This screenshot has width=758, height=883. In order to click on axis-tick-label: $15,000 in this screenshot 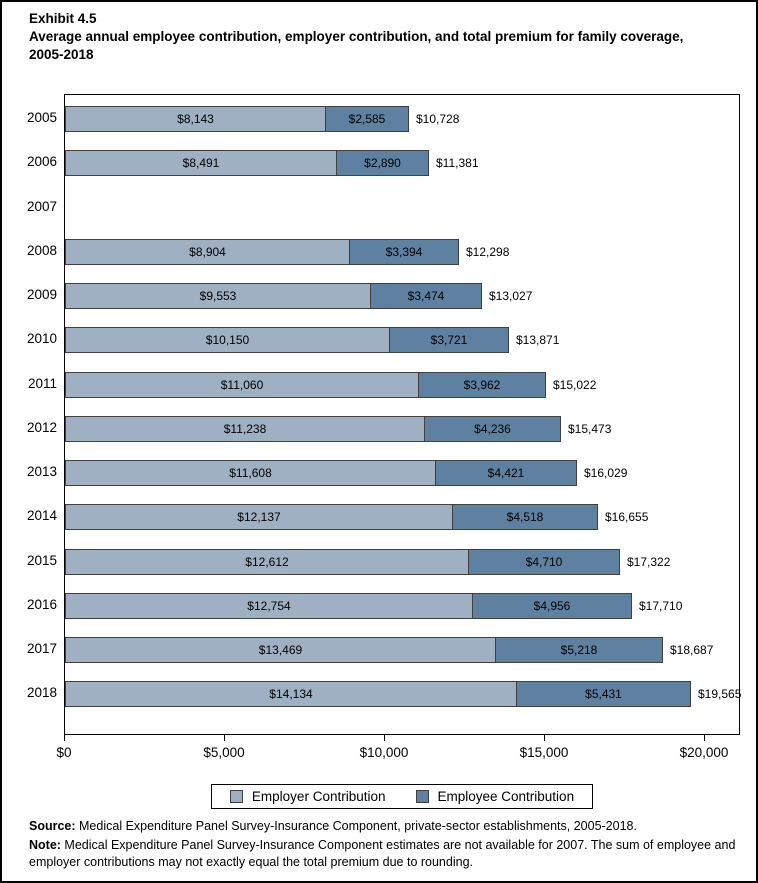, I will do `click(544, 752)`.